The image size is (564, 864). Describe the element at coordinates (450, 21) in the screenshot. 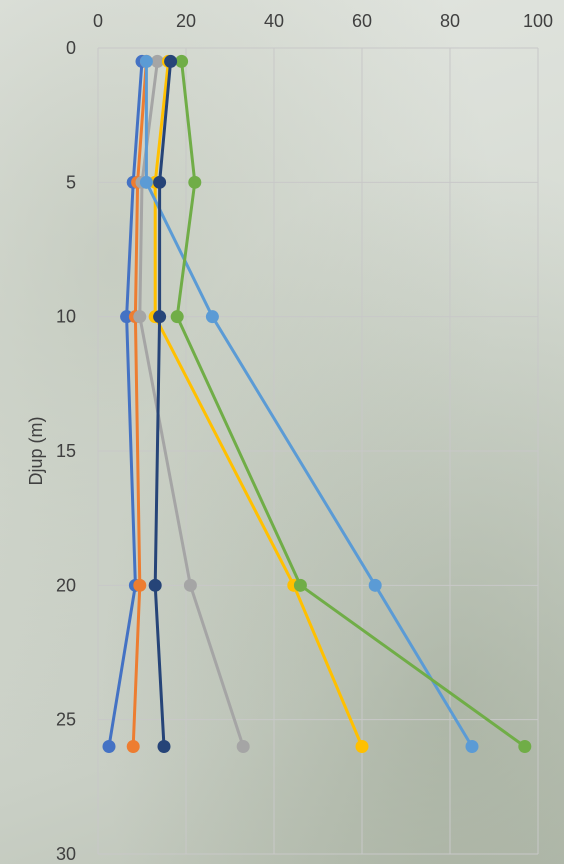

I see `x-tick-label: 80` at that location.